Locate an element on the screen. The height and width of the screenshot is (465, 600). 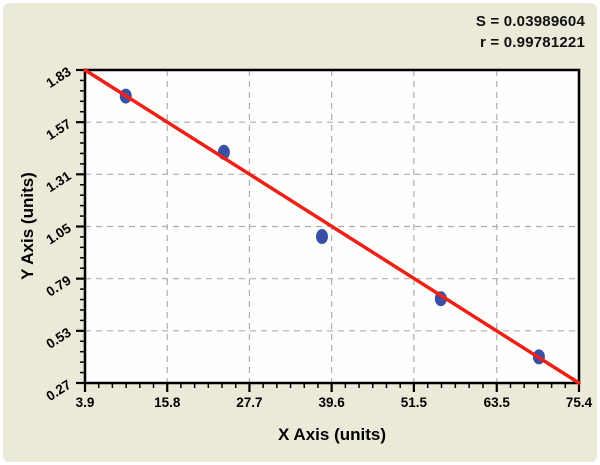
y-axis-title: Y Axis (units) is located at coordinates (27, 226).